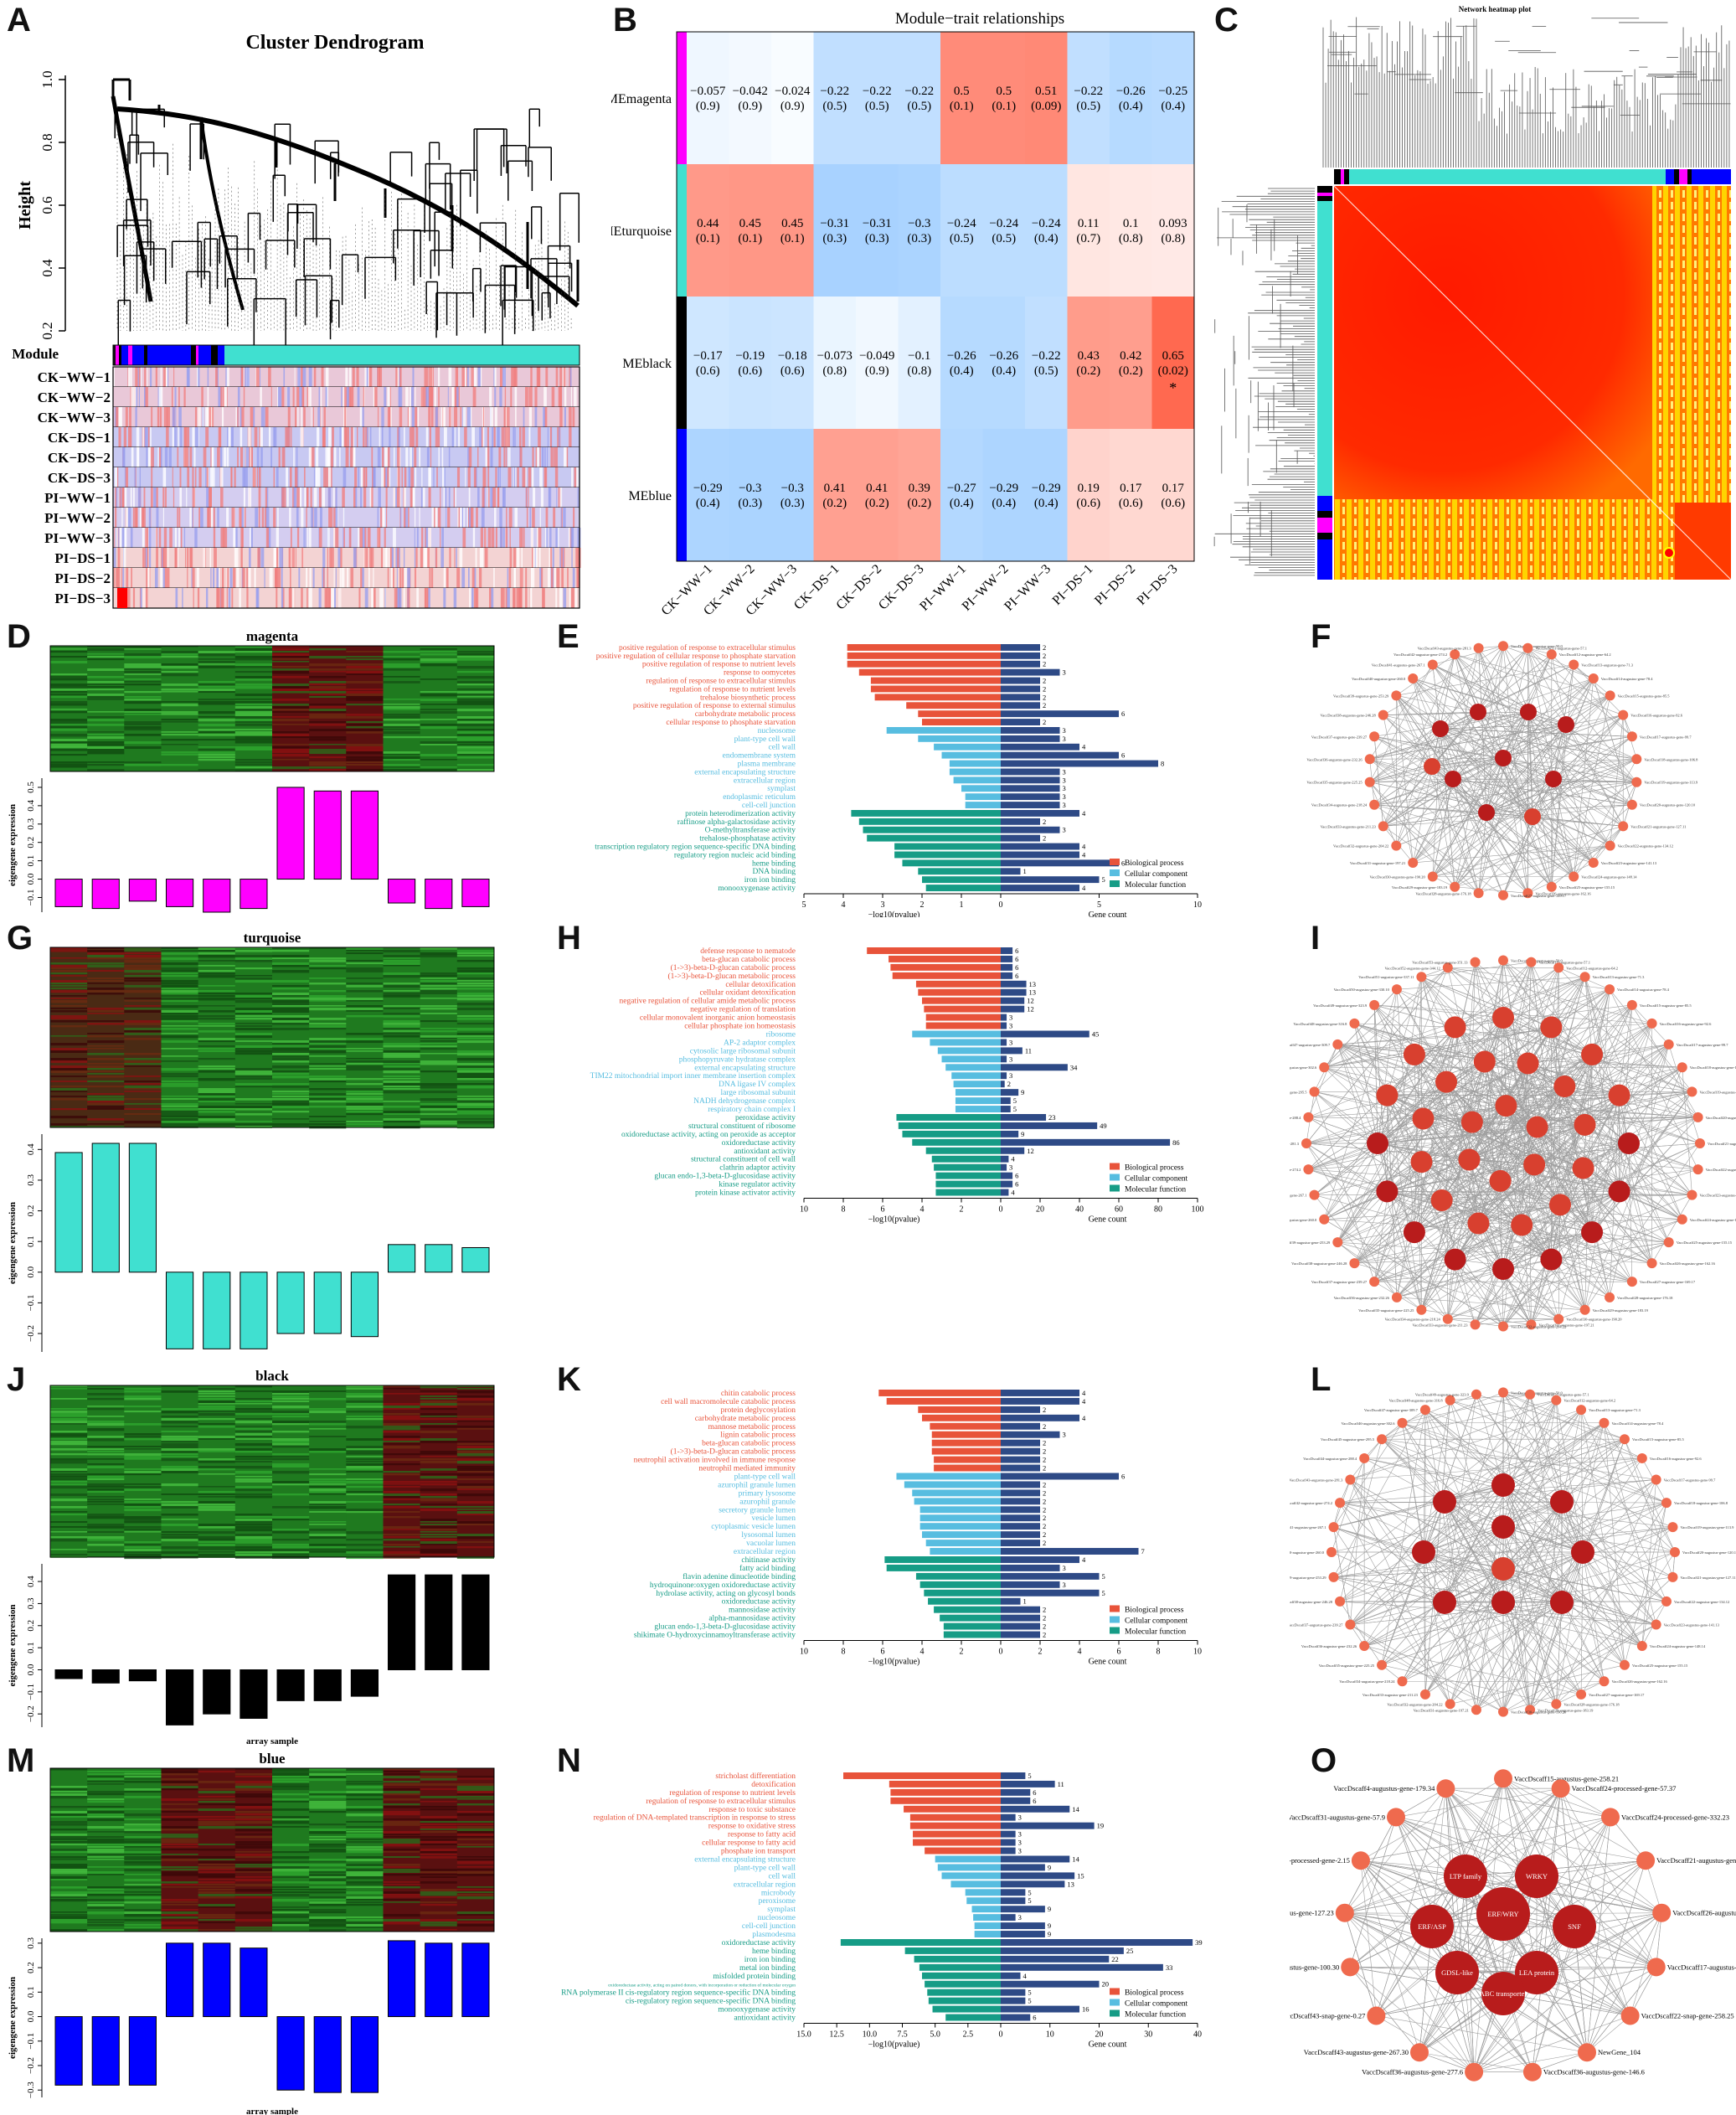 The height and width of the screenshot is (2115, 1736). I want to click on go-left-tick: 8, so click(844, 1652).